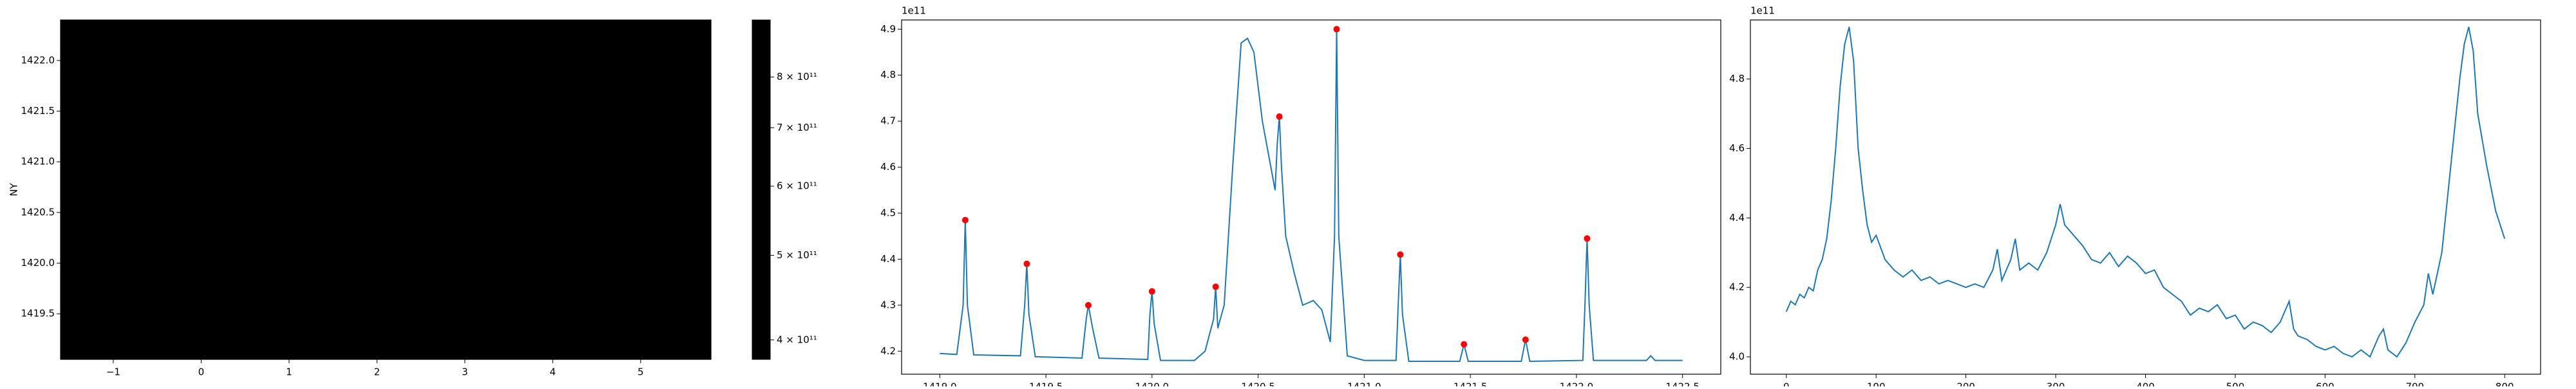 This screenshot has width=2576, height=389. What do you see at coordinates (2235, 384) in the screenshot?
I see `x-tick-label: 500` at bounding box center [2235, 384].